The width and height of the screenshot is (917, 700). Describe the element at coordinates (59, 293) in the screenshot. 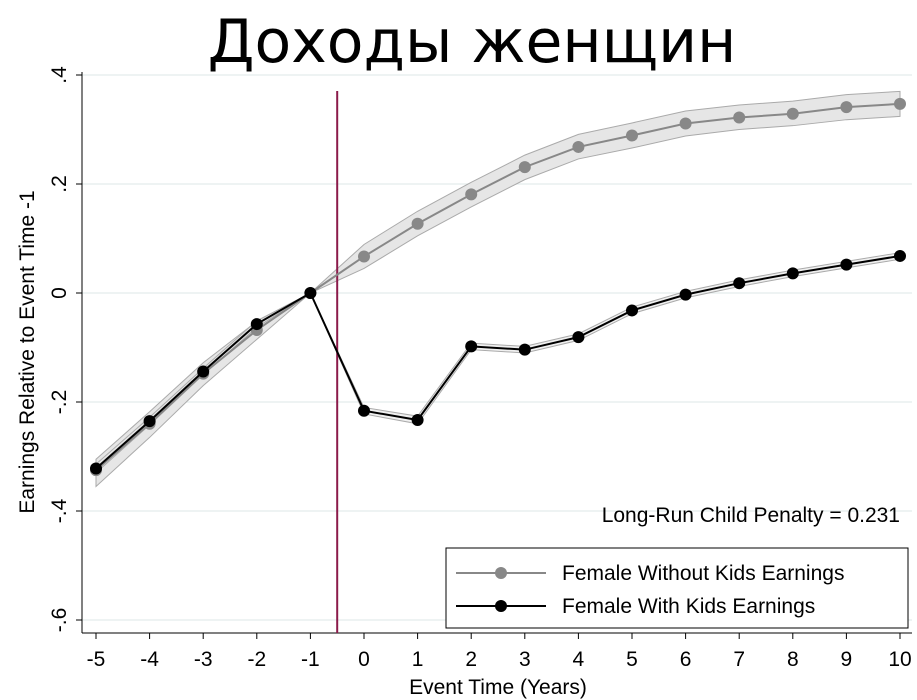

I see `y-tick-label: 0` at that location.